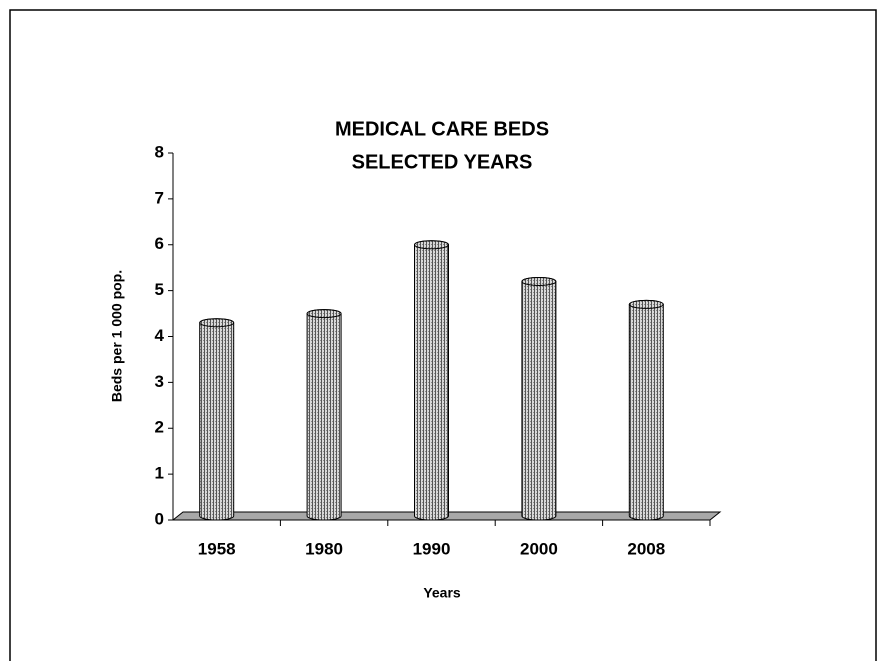 Image resolution: width=886 pixels, height=661 pixels. Describe the element at coordinates (159, 197) in the screenshot. I see `y-tick-label: 7` at that location.